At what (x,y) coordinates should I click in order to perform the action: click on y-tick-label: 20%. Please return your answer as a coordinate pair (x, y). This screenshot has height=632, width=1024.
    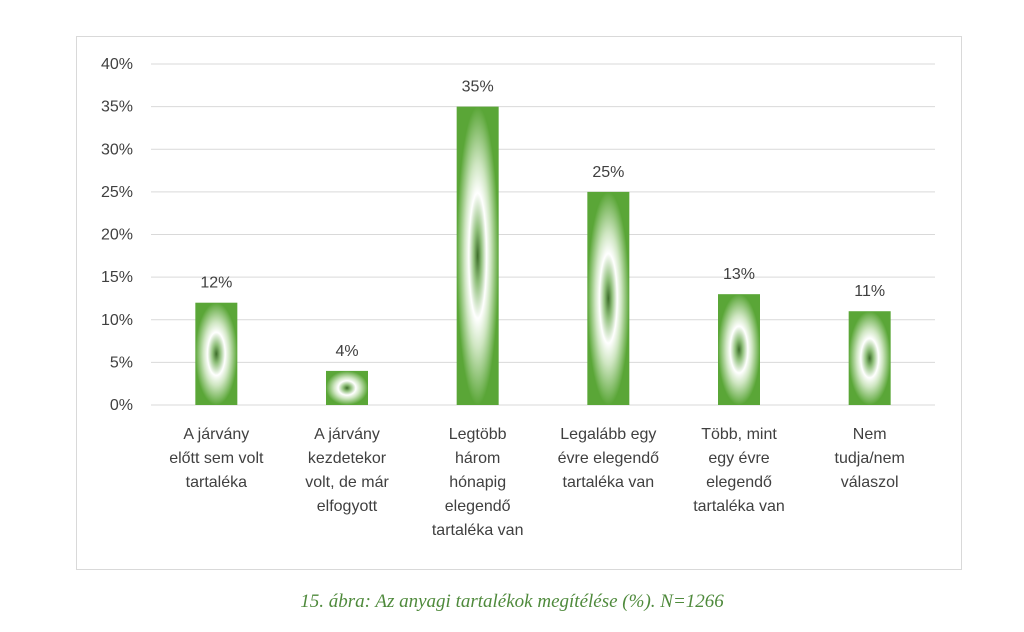
    Looking at the image, I should click on (117, 235).